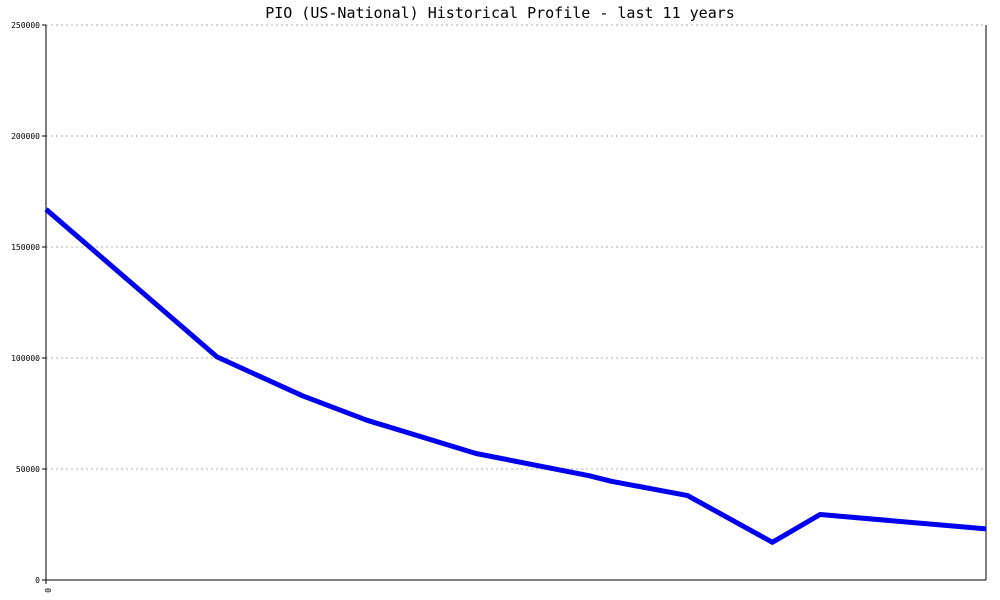  Describe the element at coordinates (25, 25) in the screenshot. I see `y-tick-label: 250000` at that location.